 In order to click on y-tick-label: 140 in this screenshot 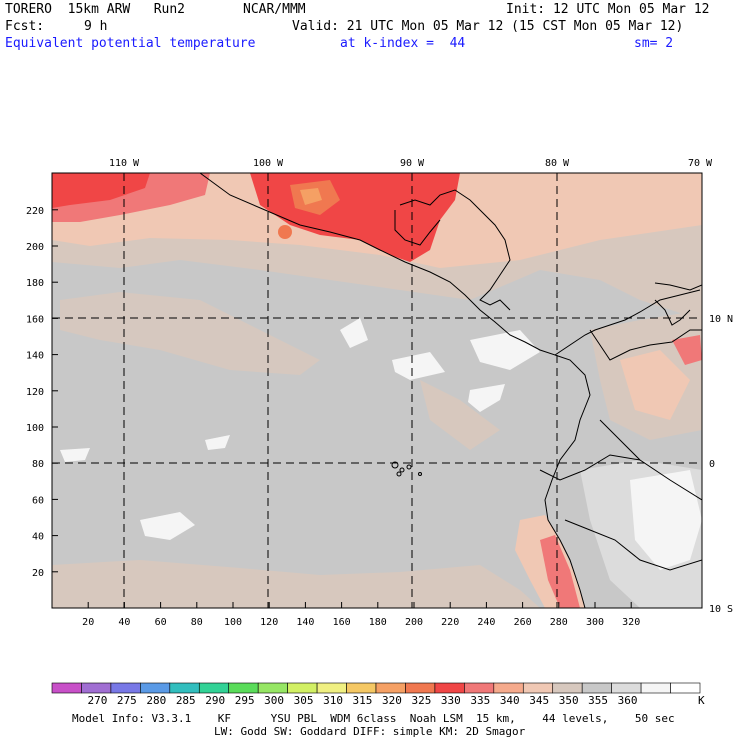, I will do `click(35, 356)`.